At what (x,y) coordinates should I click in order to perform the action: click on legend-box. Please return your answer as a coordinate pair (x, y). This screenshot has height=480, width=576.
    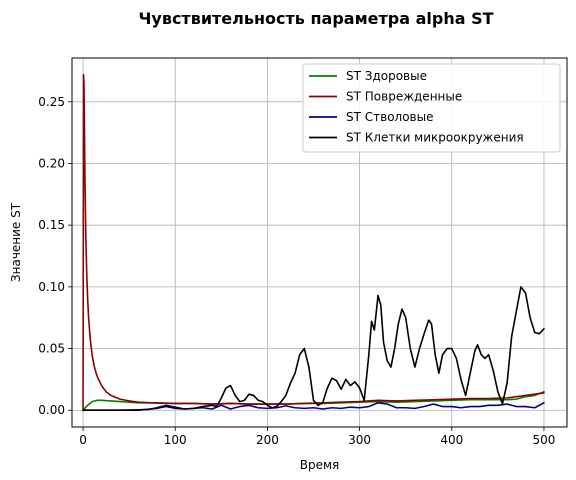
    Looking at the image, I should click on (431, 108).